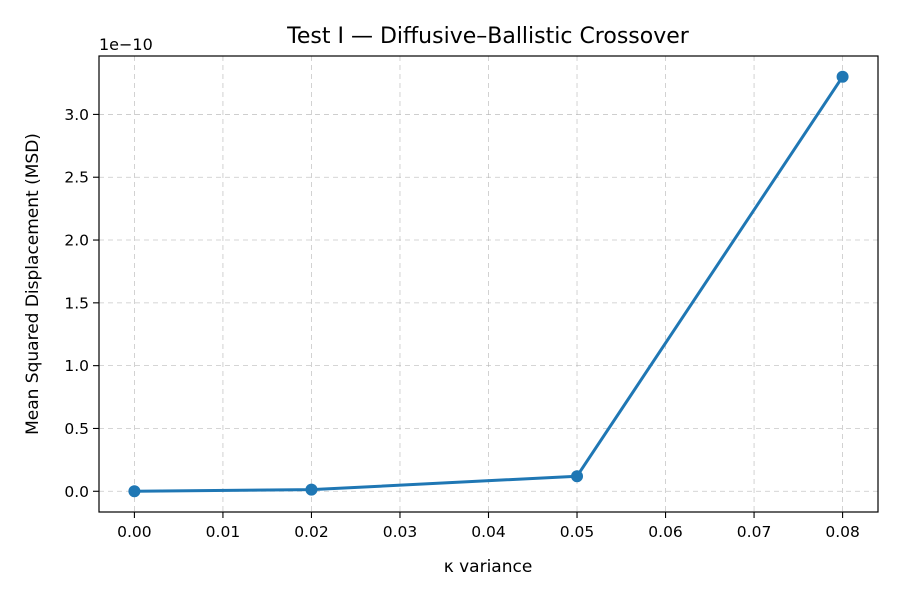 The height and width of the screenshot is (600, 900). What do you see at coordinates (754, 532) in the screenshot?
I see `x-tick-label: 0.07` at bounding box center [754, 532].